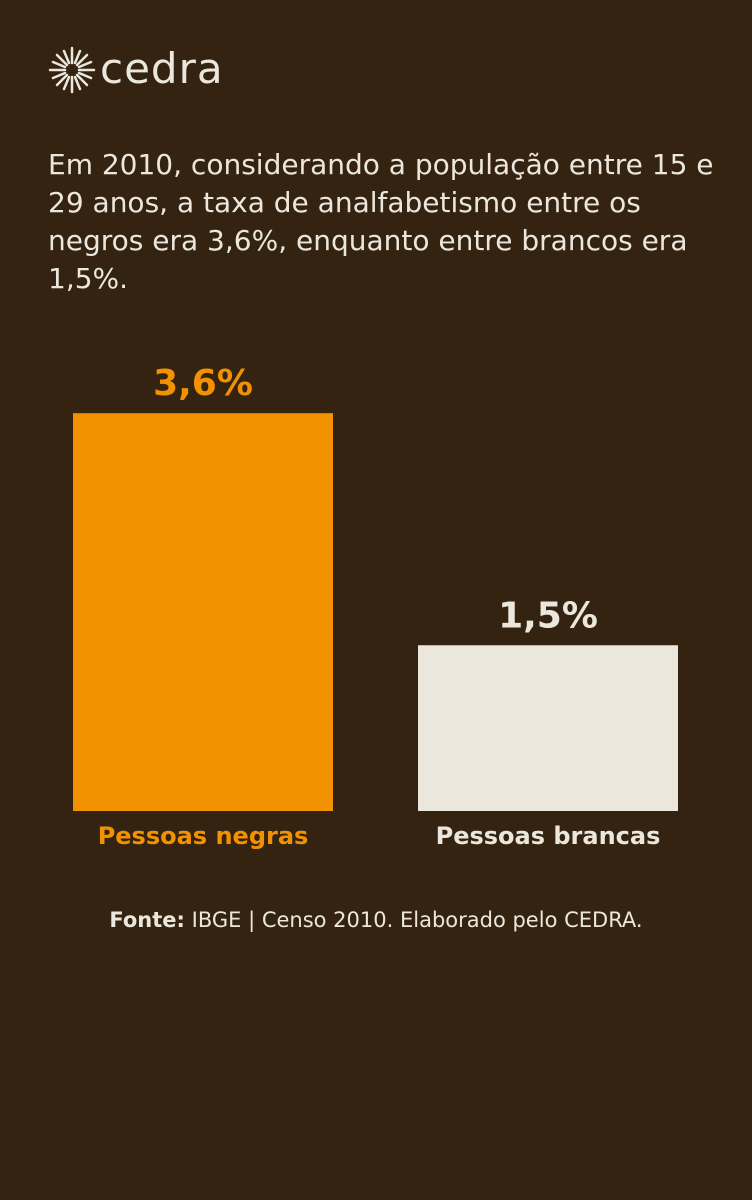  I want to click on value-label: 3,6%, so click(203, 383).